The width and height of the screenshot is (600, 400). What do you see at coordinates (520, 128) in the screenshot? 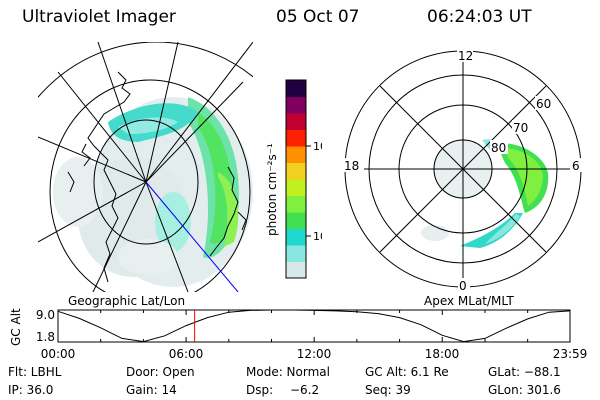
I see `lat-label-70: 70` at bounding box center [520, 128].